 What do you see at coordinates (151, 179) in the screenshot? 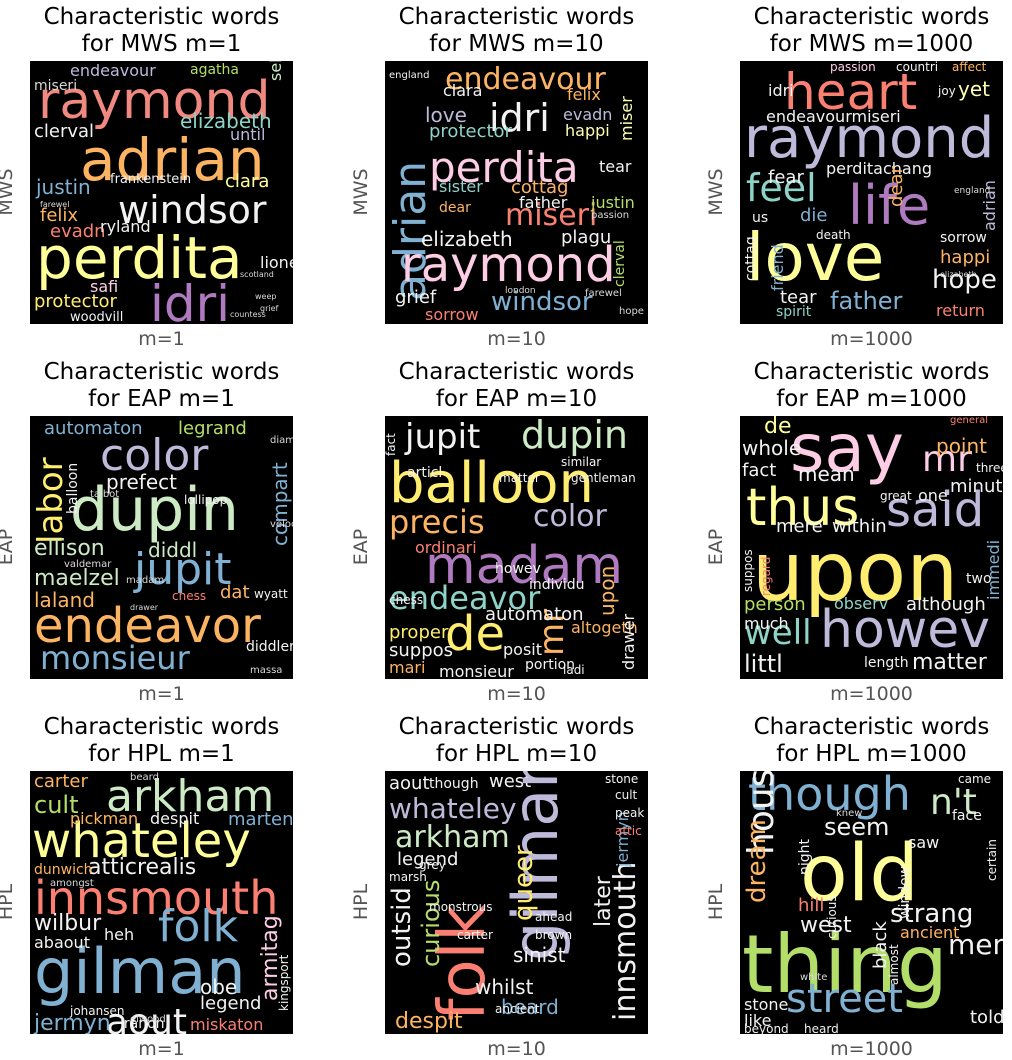
I see `cloud-word: frankenstein` at bounding box center [151, 179].